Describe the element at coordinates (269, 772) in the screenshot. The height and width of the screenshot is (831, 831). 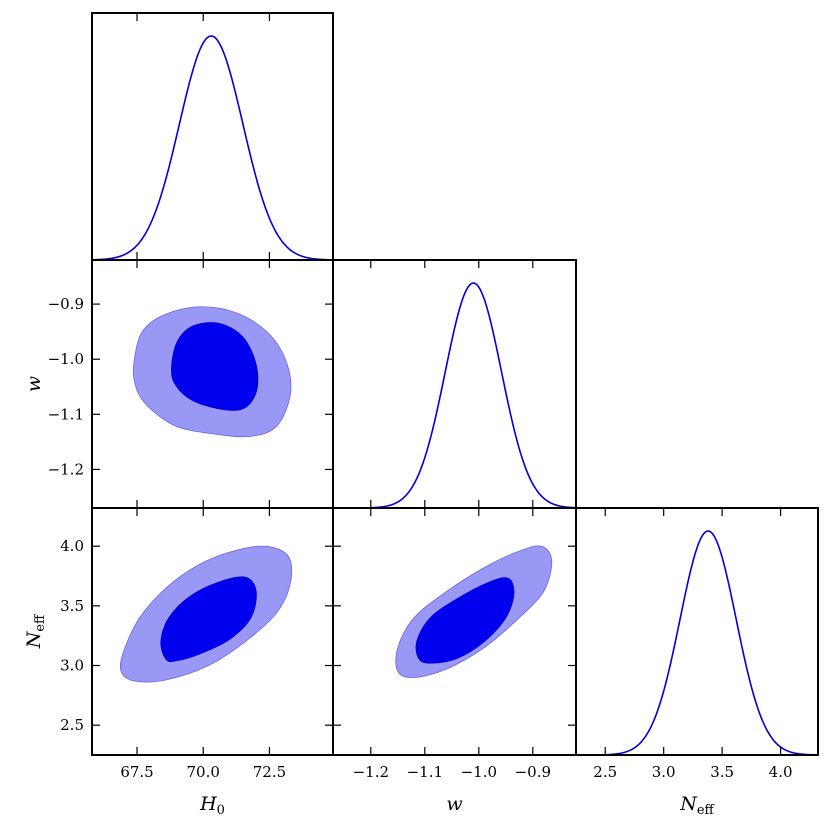
I see `xtick-label-H0: 72.5` at that location.